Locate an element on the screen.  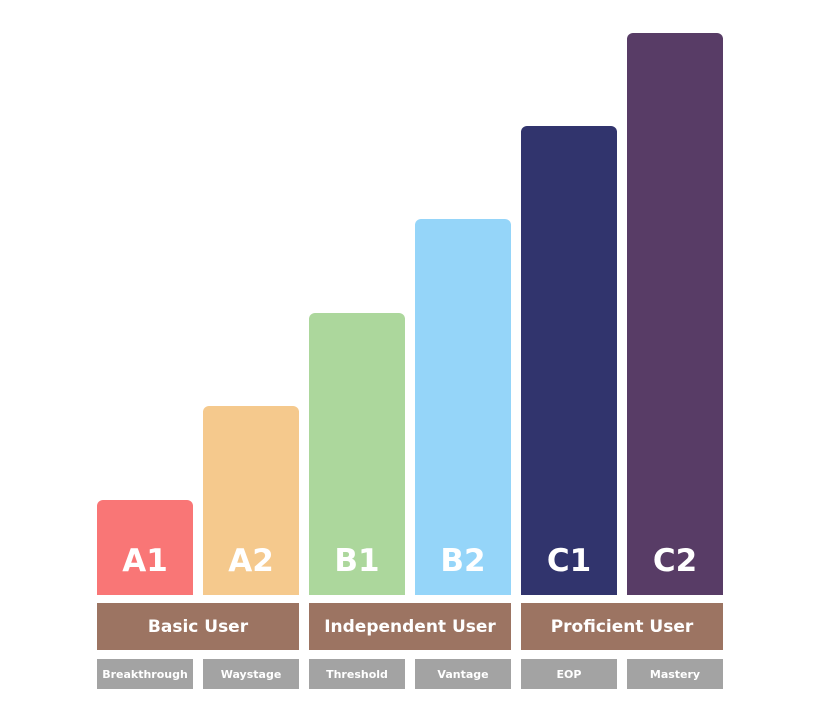
level-bar: B2 is located at coordinates (463, 407).